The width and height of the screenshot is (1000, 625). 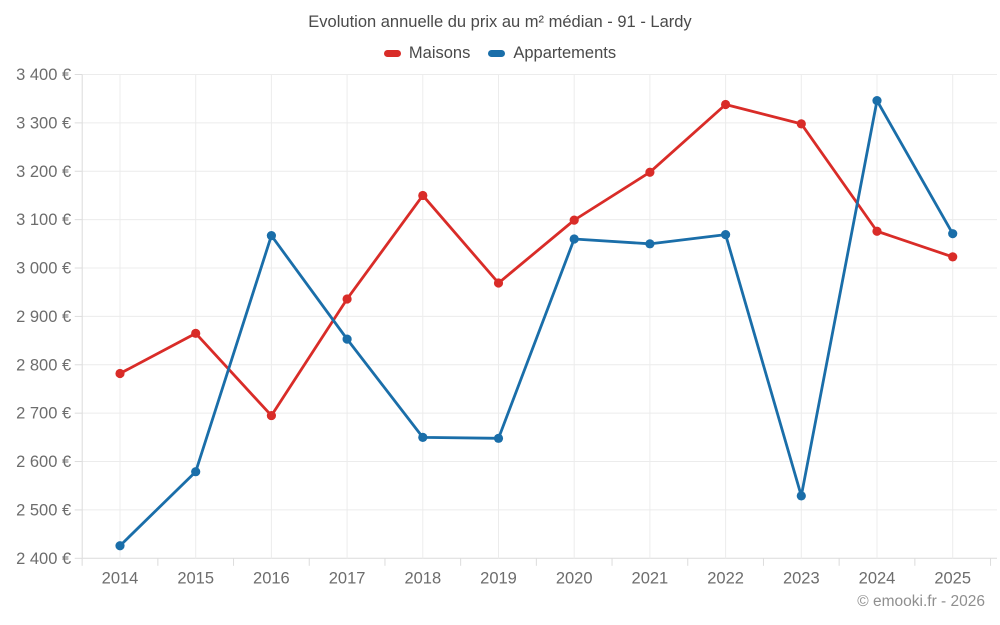 I want to click on data-point-appartements-2018, so click(x=423, y=437).